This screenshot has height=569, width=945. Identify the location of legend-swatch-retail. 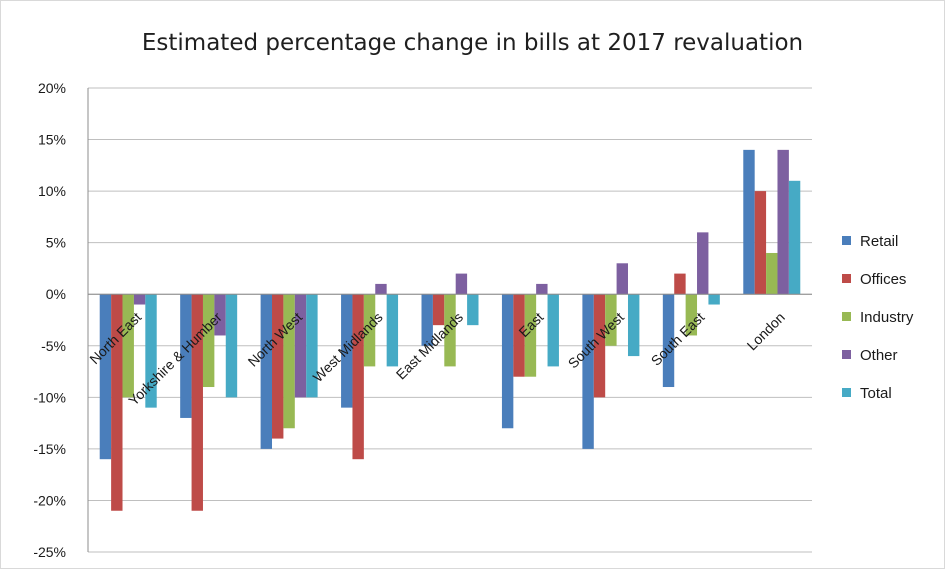
(846, 240).